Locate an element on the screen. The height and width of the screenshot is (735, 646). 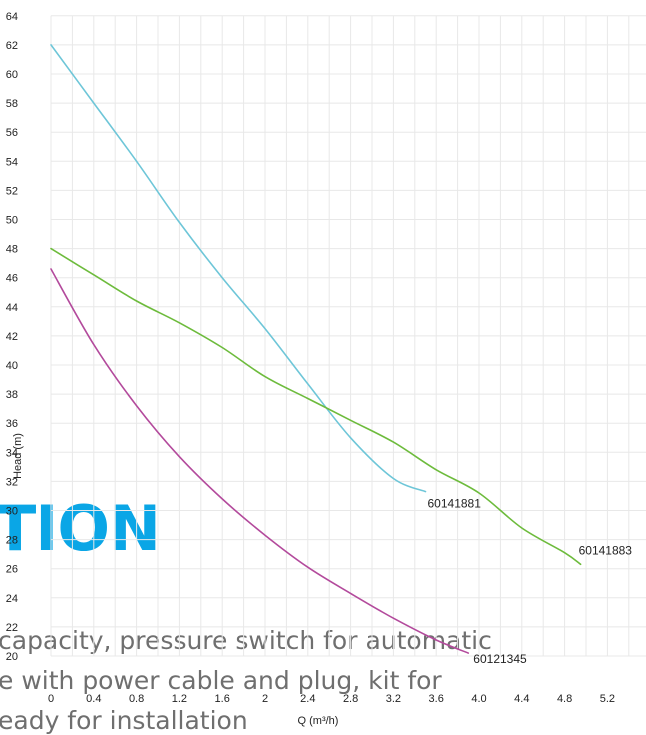
y-tick-label: 34 is located at coordinates (12, 453).